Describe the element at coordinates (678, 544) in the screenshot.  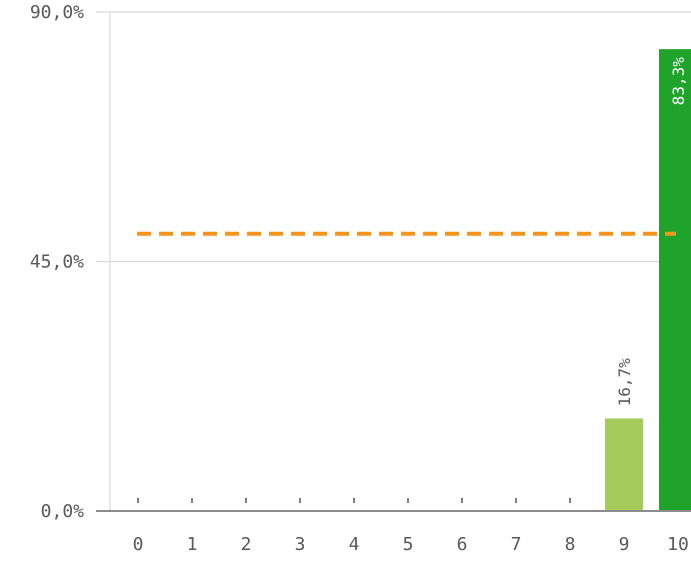
I see `x-tick-label-10: 10` at that location.